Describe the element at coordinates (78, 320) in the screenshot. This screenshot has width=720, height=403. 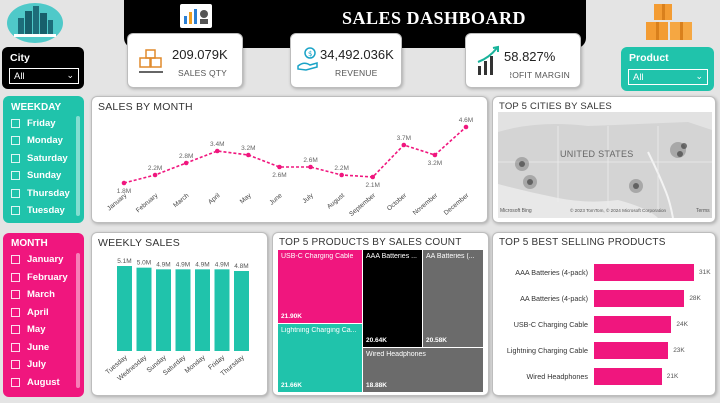
I see `month-scrollbar` at that location.